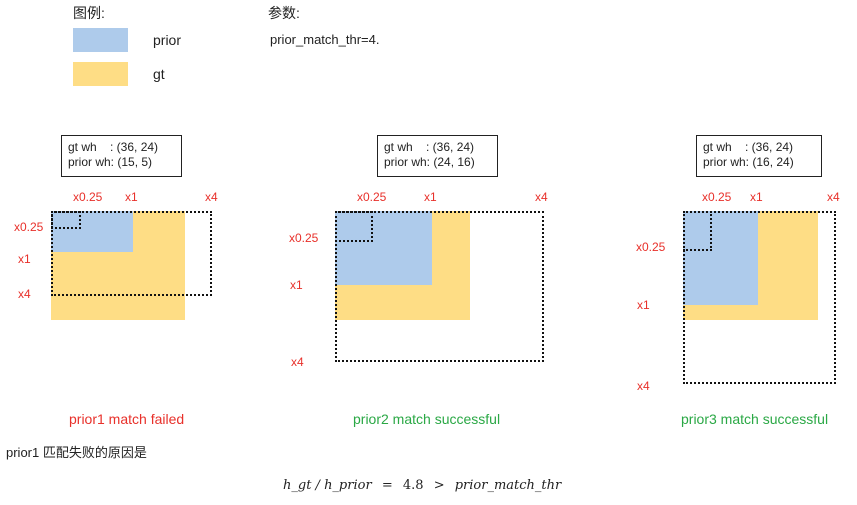 Image resolution: width=857 pixels, height=505 pixels. Describe the element at coordinates (100, 74) in the screenshot. I see `legend-swatch-gt` at that location.